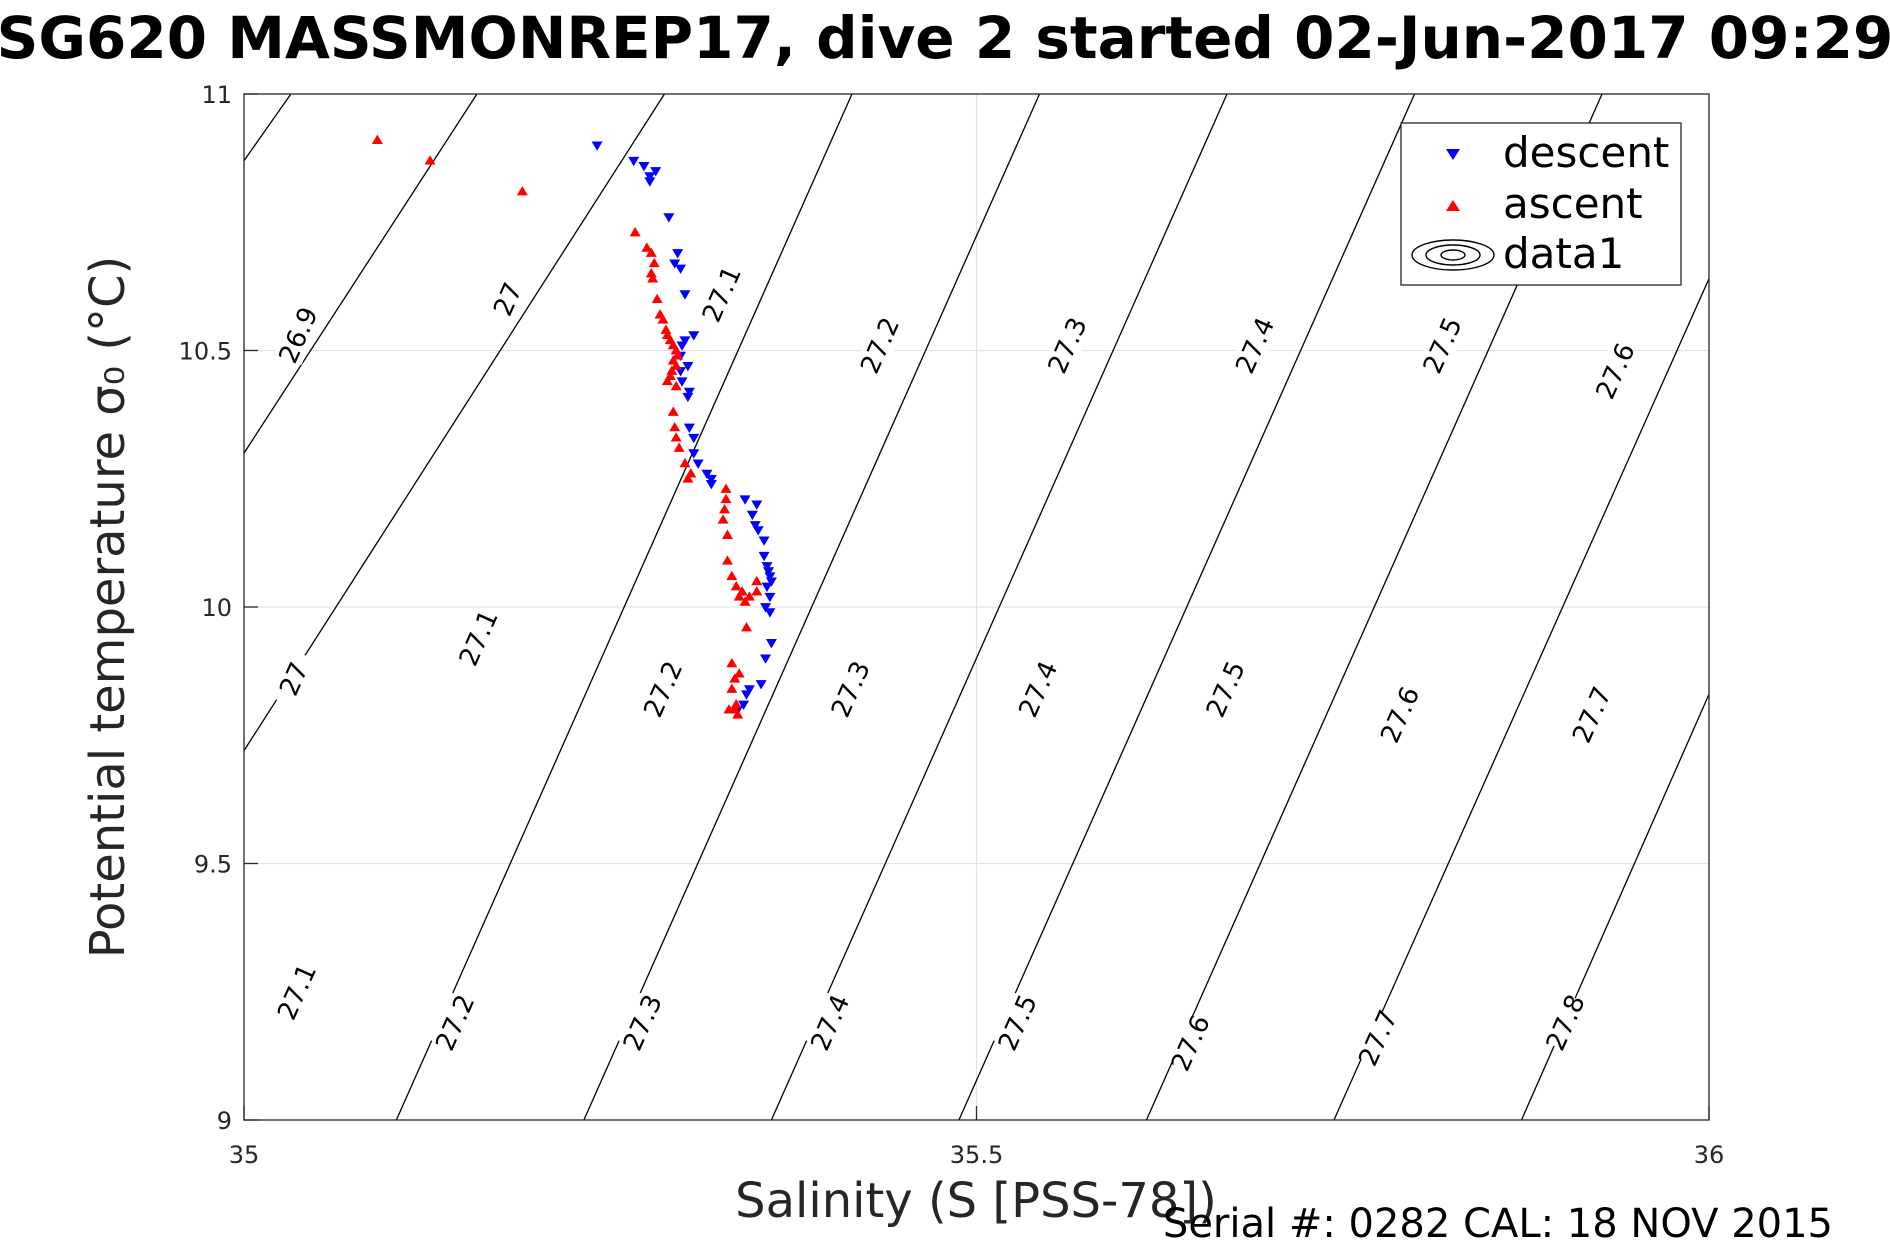 Image resolution: width=1890 pixels, height=1260 pixels. I want to click on legend-descent-marker, so click(1453, 154).